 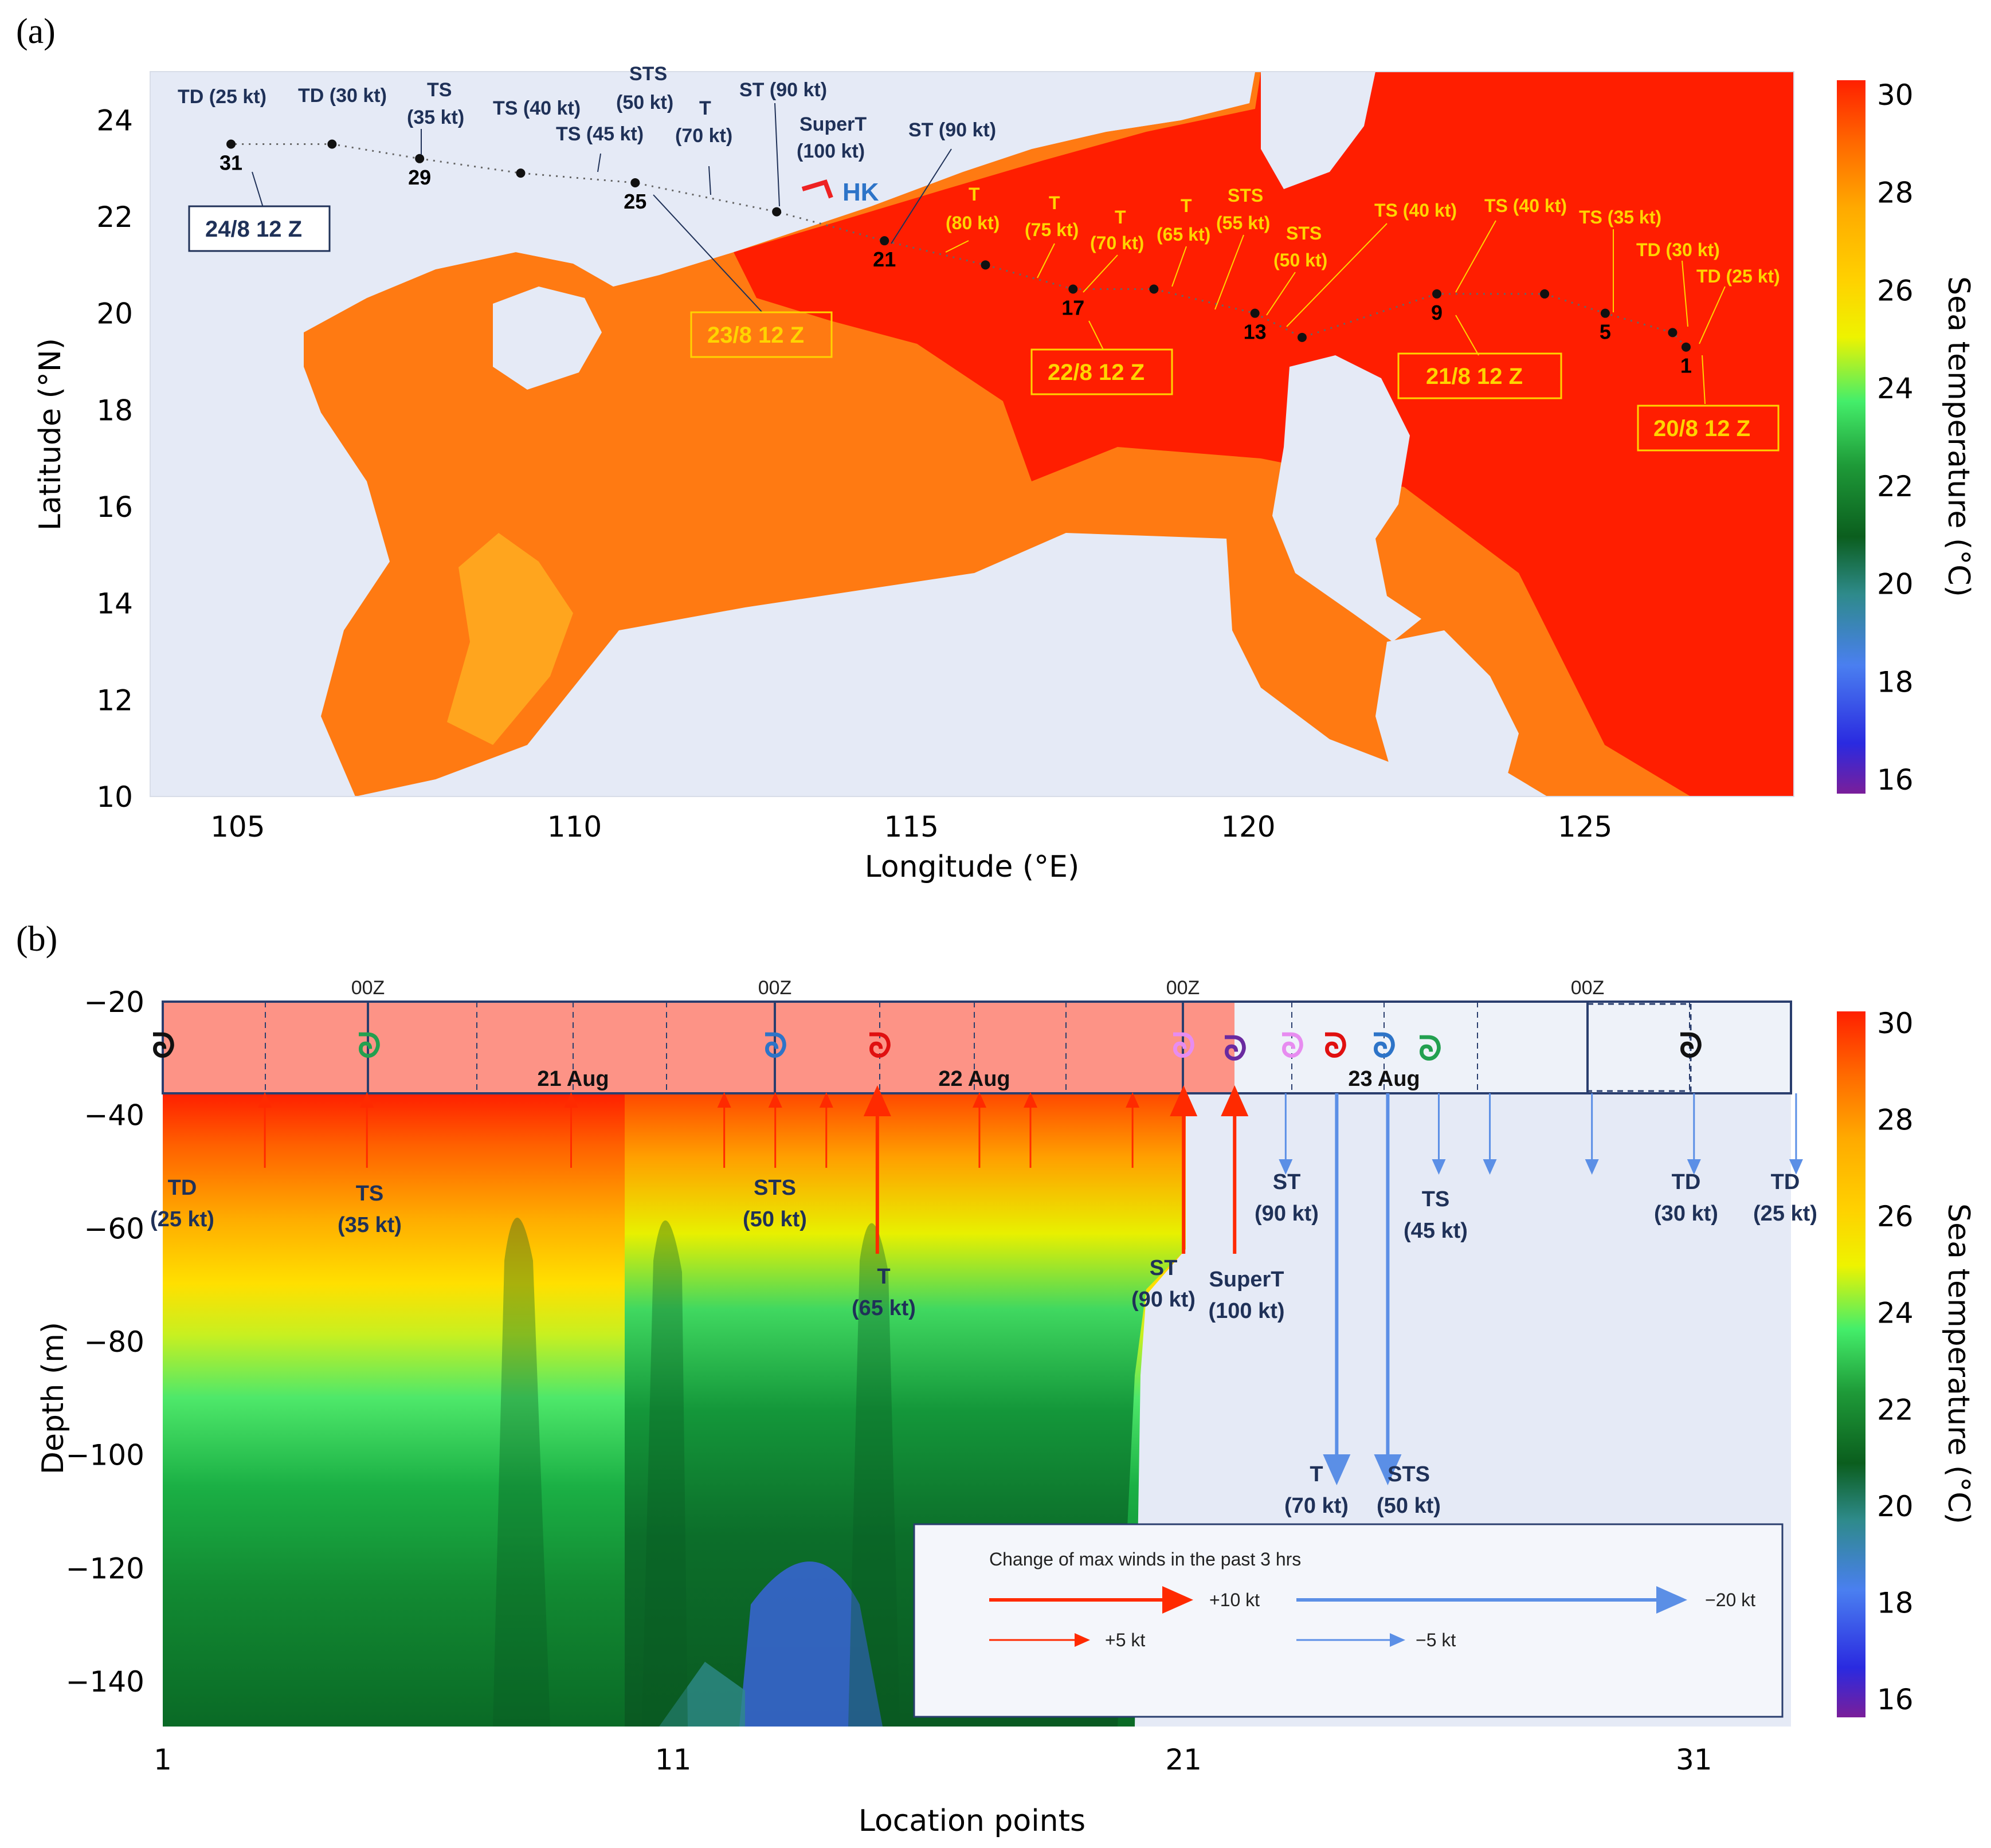 I want to click on x-tick-label: 105, so click(x=237, y=827).